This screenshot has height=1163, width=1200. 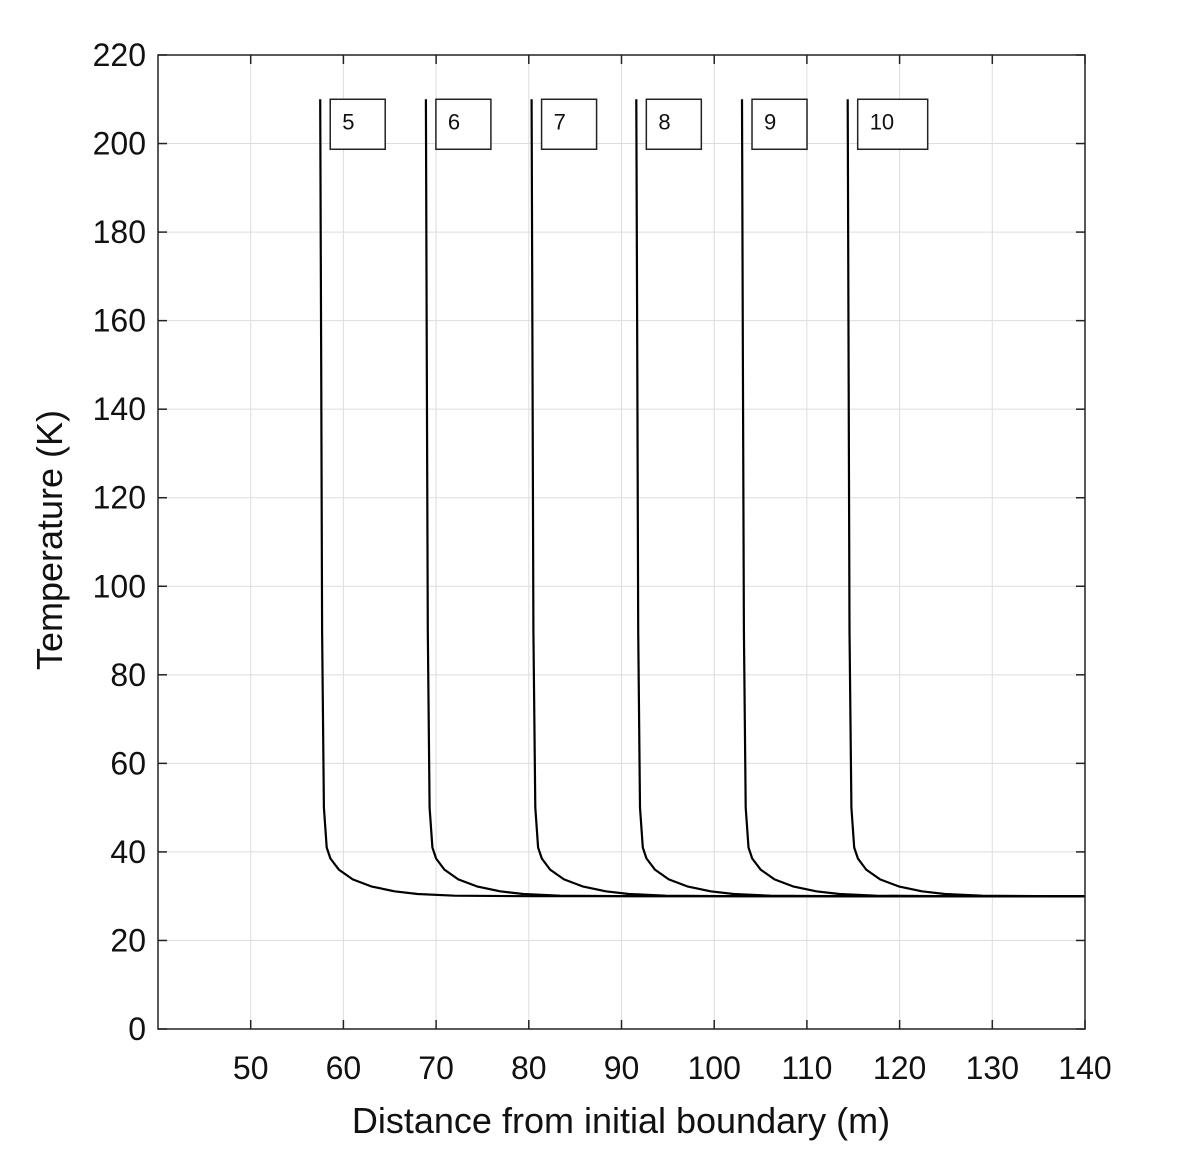 What do you see at coordinates (622, 1068) in the screenshot?
I see `x-tick-label: 90` at bounding box center [622, 1068].